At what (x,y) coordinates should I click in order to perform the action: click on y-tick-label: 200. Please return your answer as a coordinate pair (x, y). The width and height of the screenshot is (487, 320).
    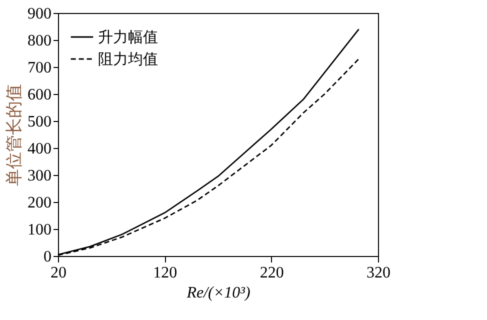
    Looking at the image, I should click on (40, 203).